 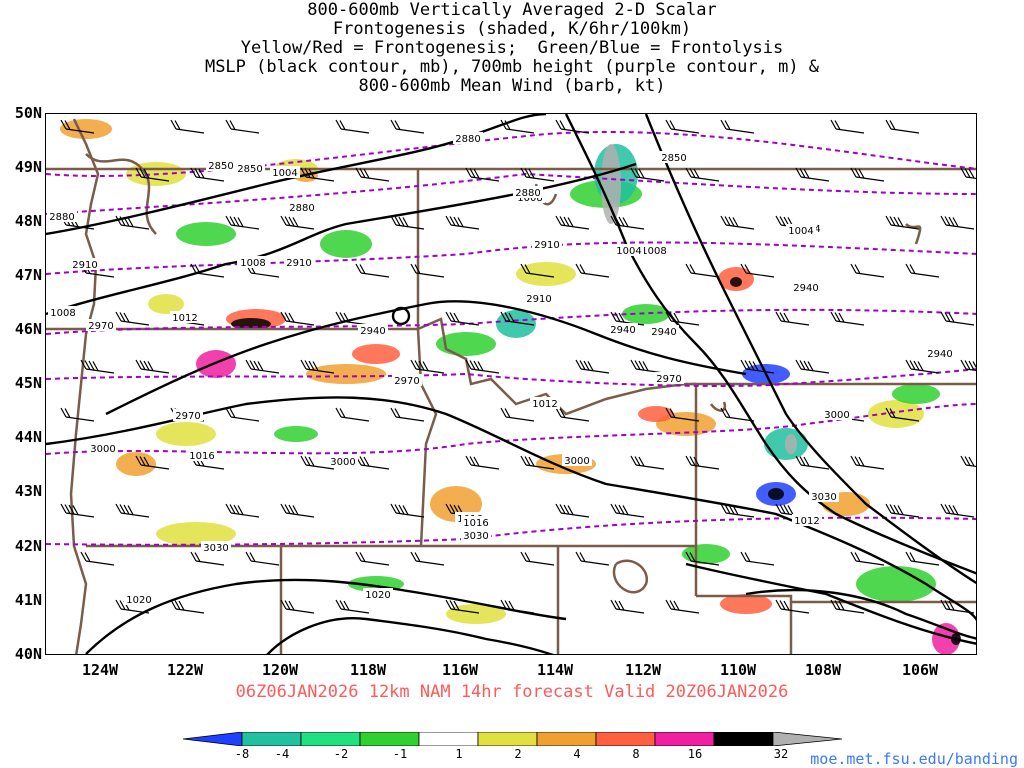 I want to click on height-label: 2940, so click(x=622, y=330).